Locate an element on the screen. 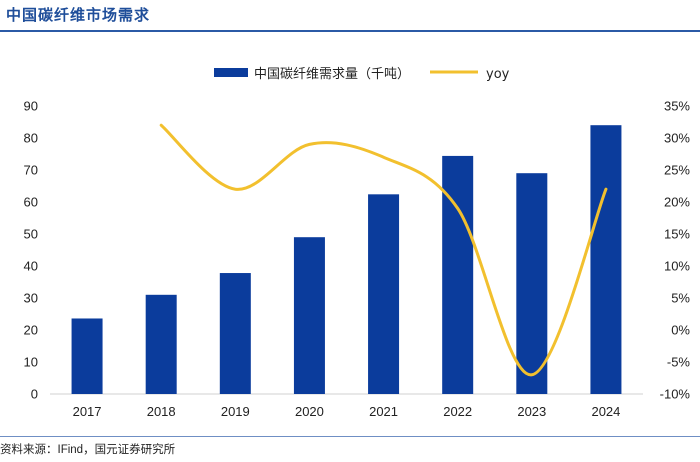 Image resolution: width=700 pixels, height=462 pixels. y-left-tick-label: 50 is located at coordinates (31, 234).